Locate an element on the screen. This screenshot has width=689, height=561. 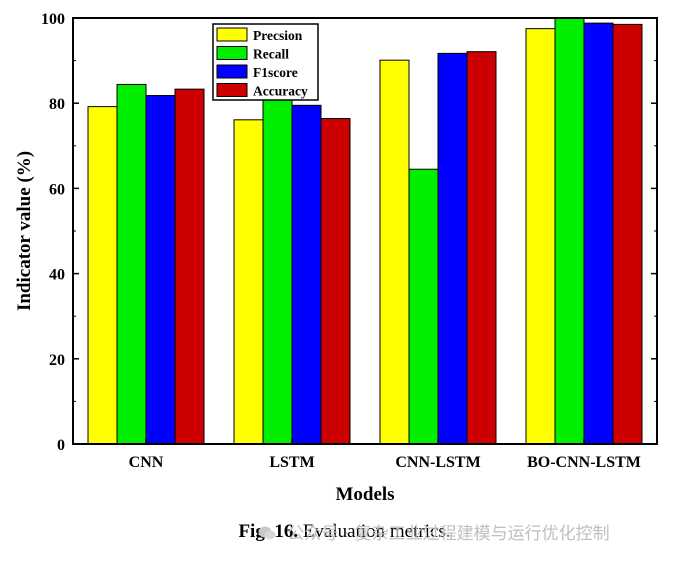
bar-cnn-recall is located at coordinates (131, 264).